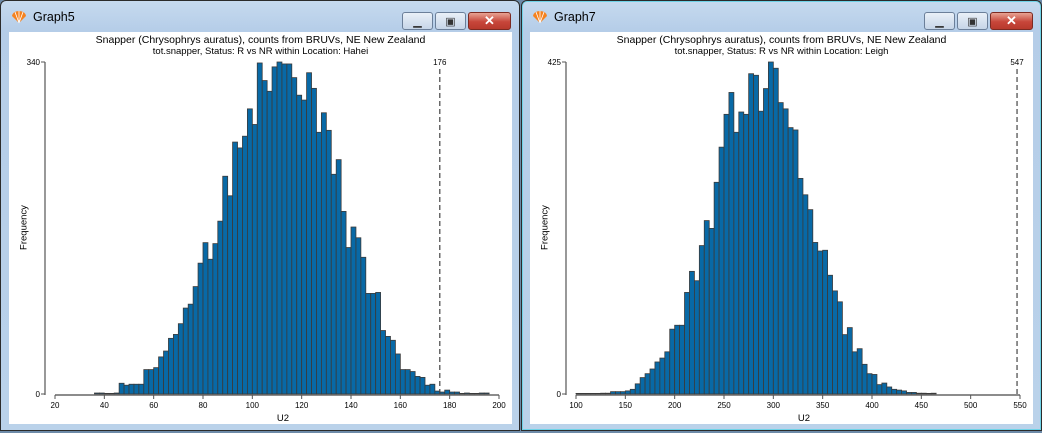 The image size is (1042, 433). Describe the element at coordinates (401, 405) in the screenshot. I see `x-tick-label: 160` at that location.